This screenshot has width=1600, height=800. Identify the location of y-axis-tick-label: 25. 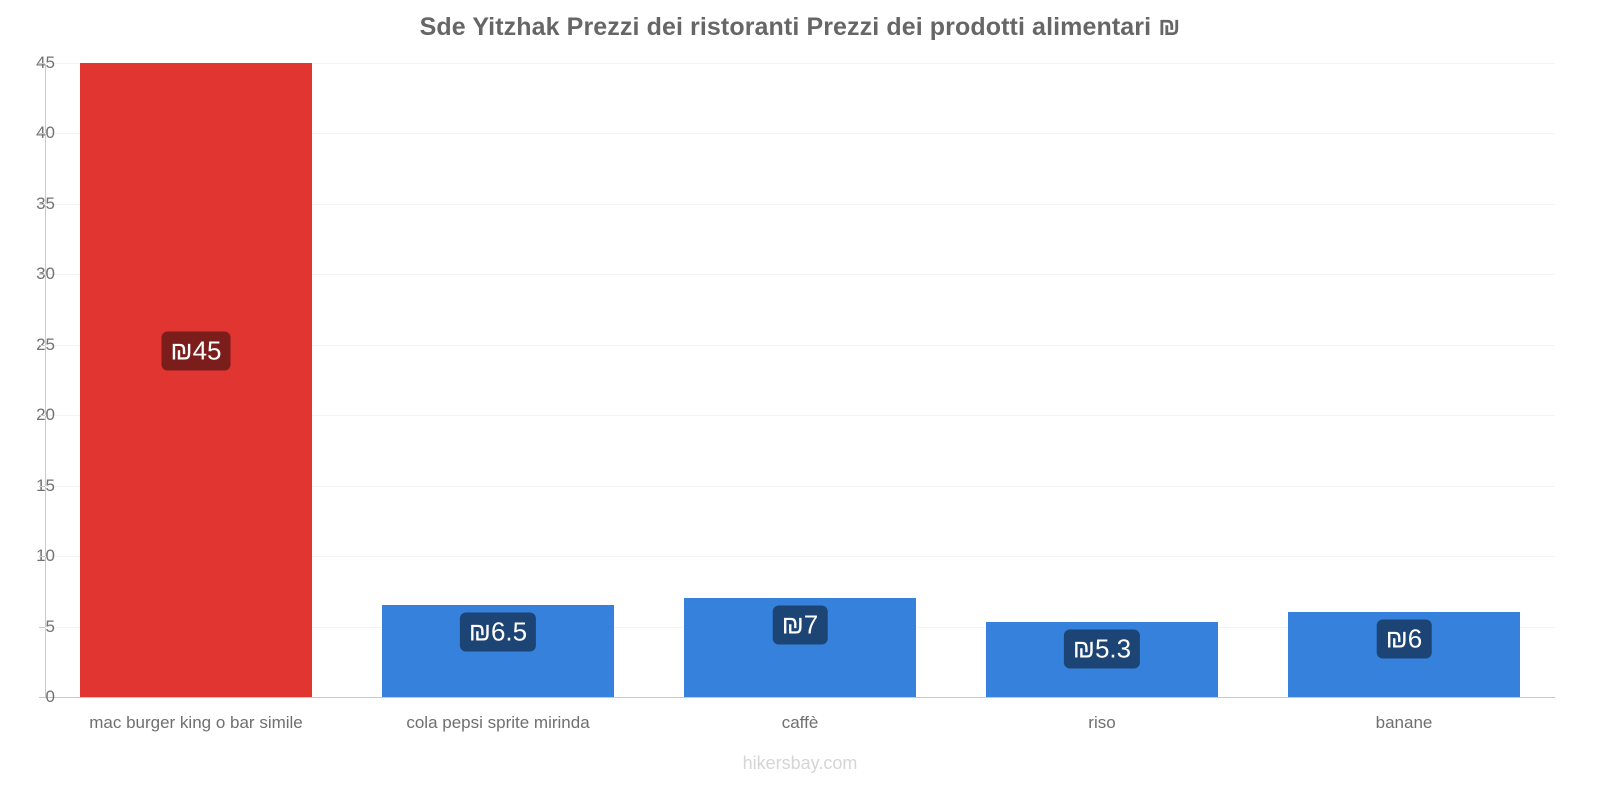
(45, 344).